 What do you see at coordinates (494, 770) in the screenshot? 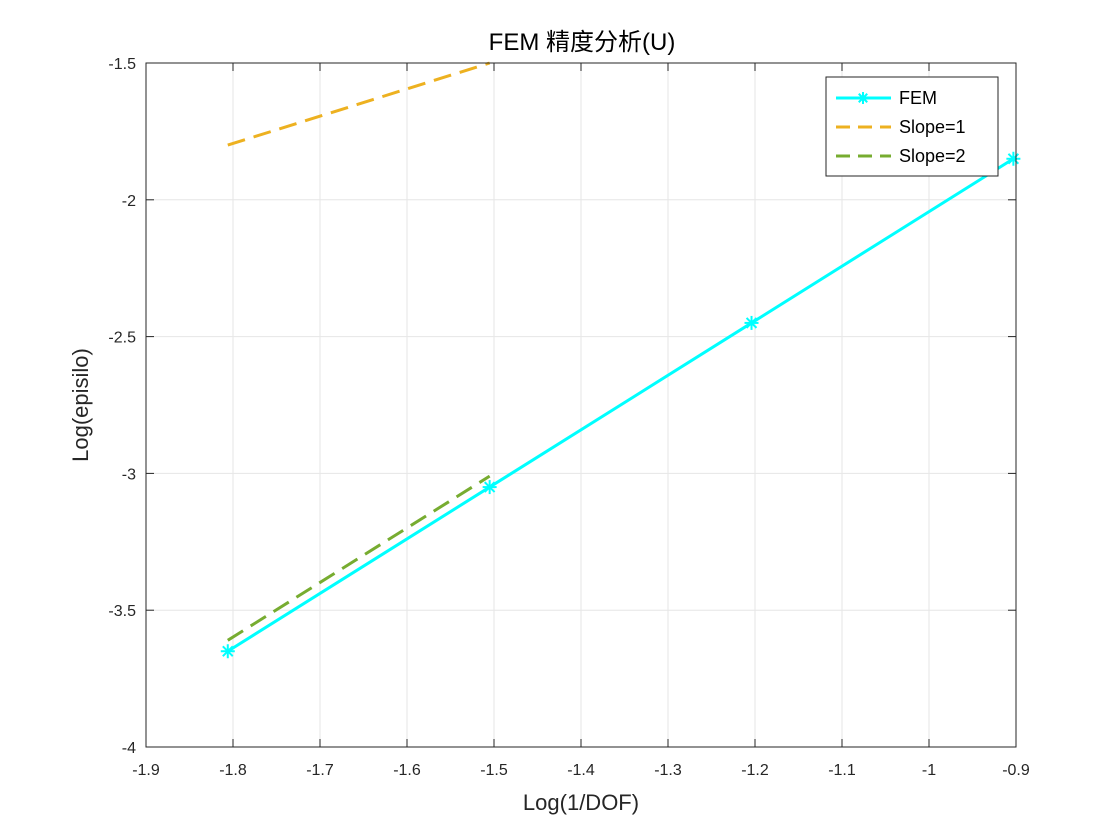
I see `x-tick-label: -1.5` at bounding box center [494, 770].